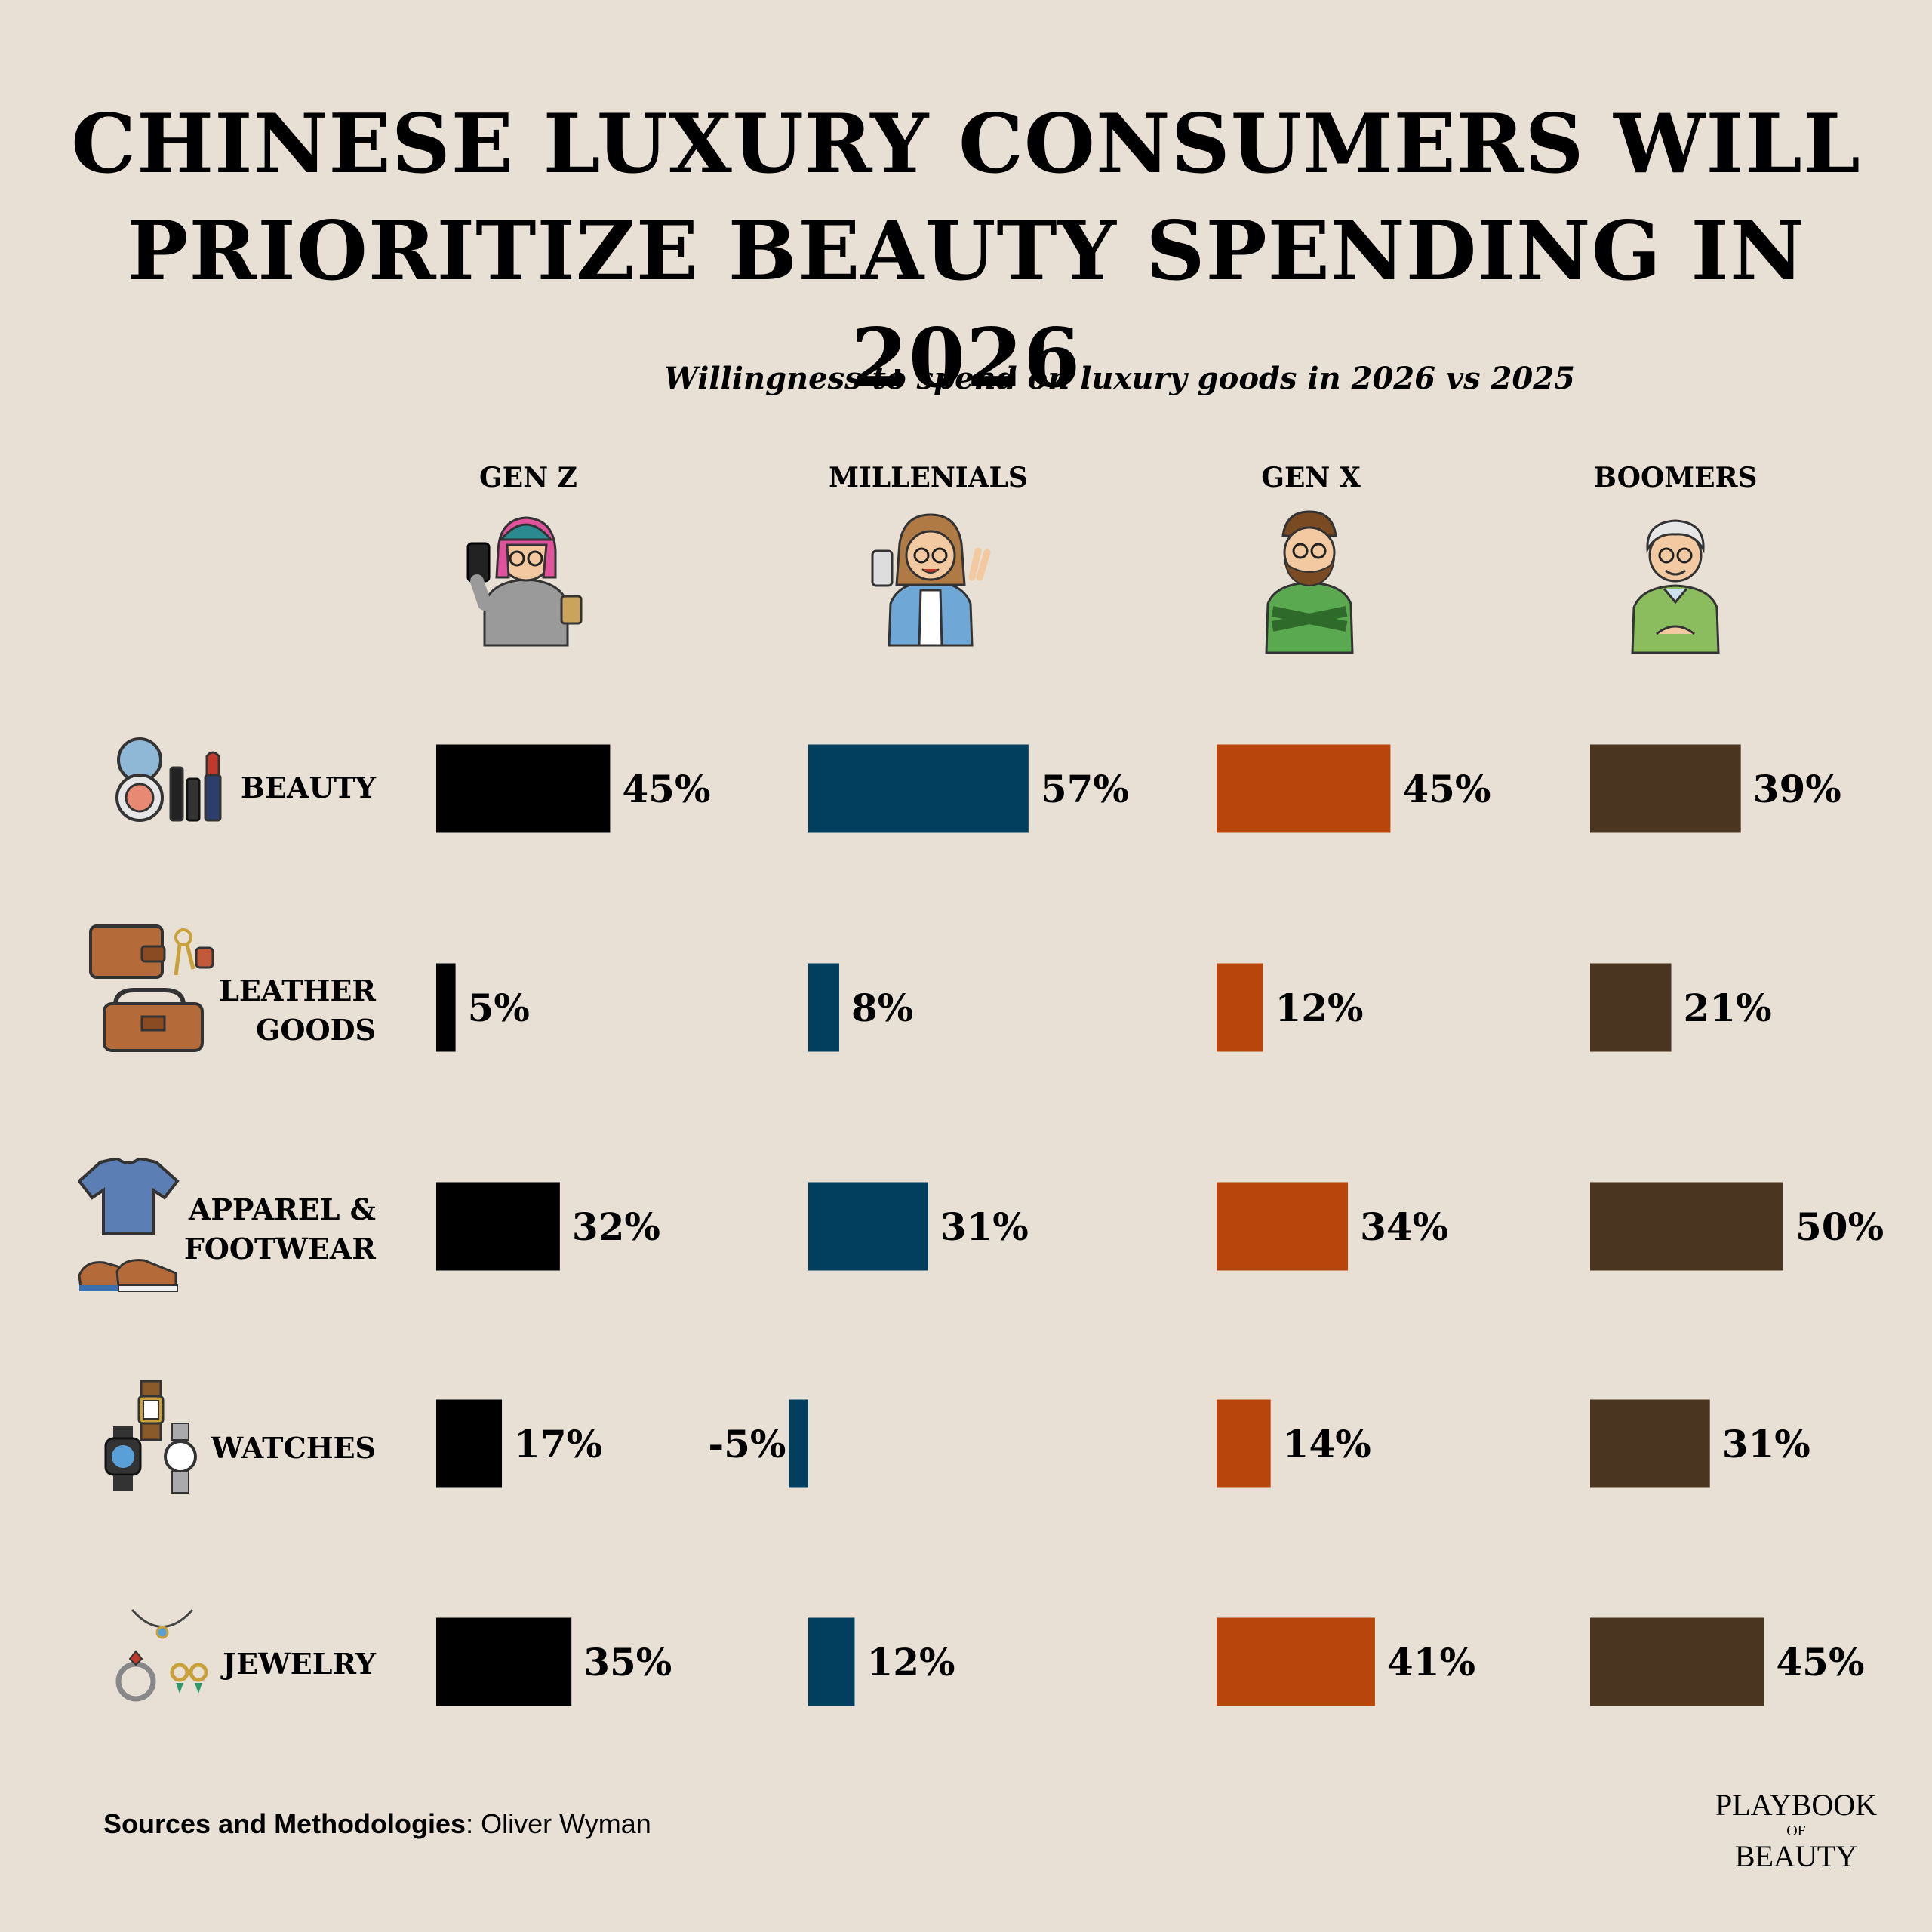 The height and width of the screenshot is (1932, 1932). What do you see at coordinates (1839, 1226) in the screenshot?
I see `value-label-boomers-apparel-footwear: 50%` at bounding box center [1839, 1226].